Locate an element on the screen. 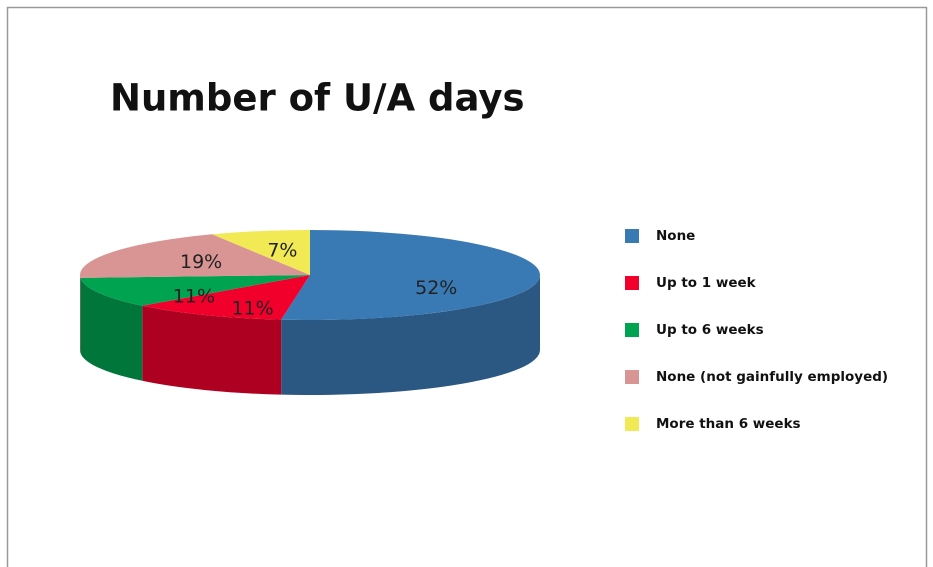  legend-label: None is located at coordinates (675, 236).